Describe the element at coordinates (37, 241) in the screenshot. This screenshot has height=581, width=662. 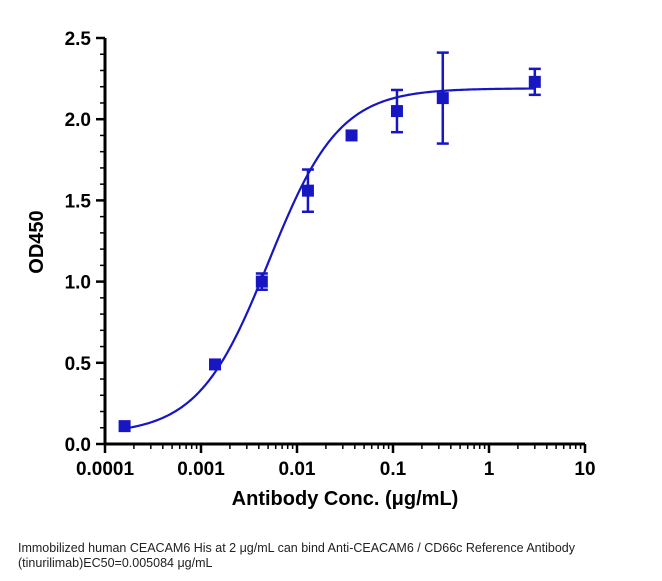
I see `y-axis-title: OD450` at that location.